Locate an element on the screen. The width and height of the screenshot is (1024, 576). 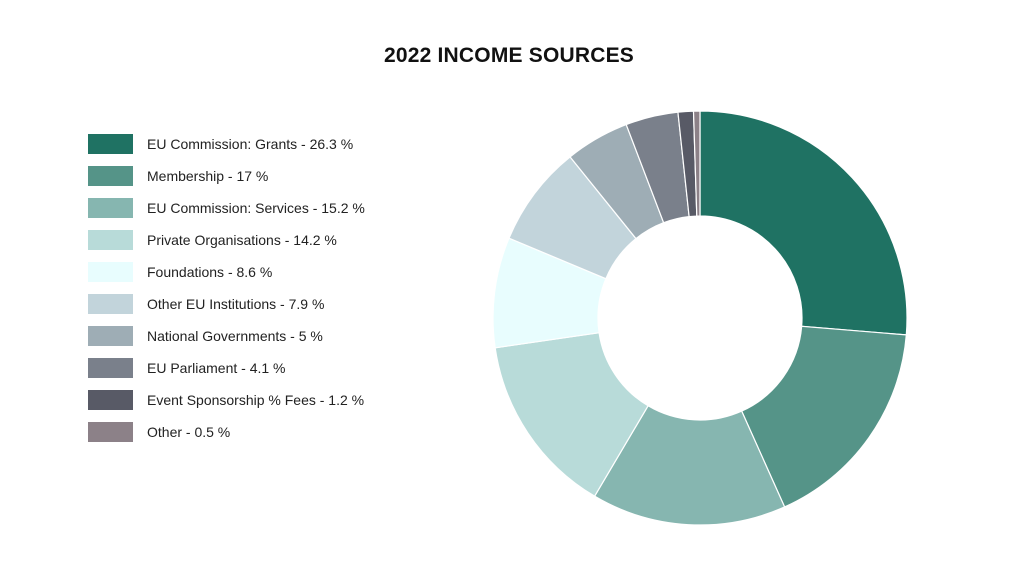
legend-item: EU Commission: Grants - 26.3 % is located at coordinates (226, 144).